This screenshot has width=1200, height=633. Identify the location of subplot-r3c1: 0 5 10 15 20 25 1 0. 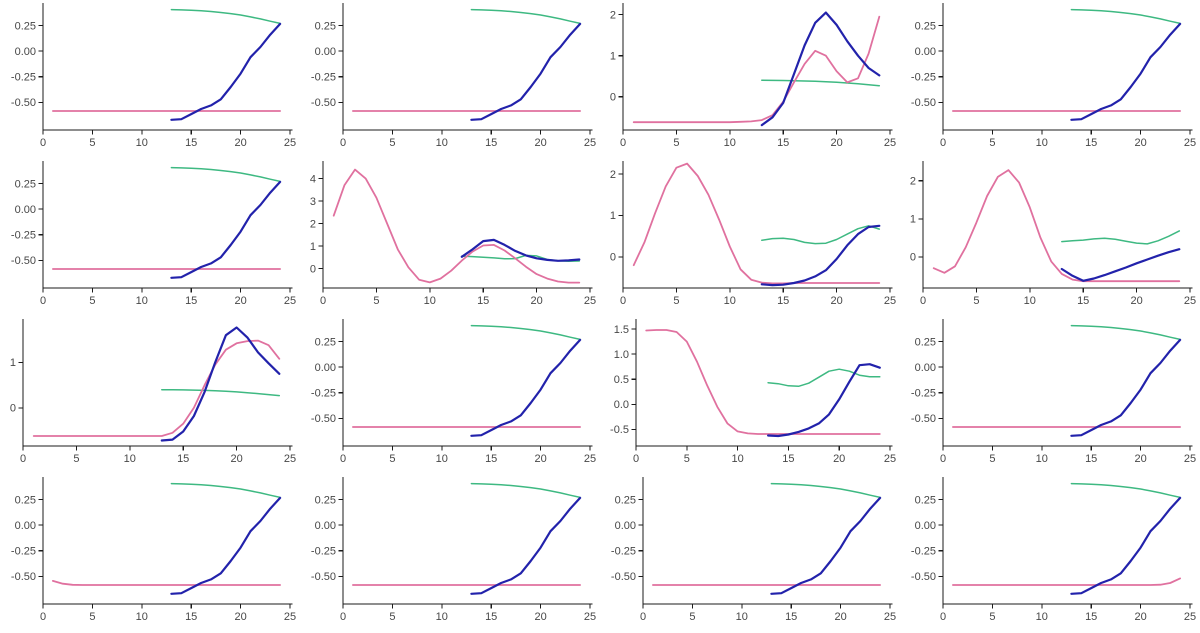
(150, 395).